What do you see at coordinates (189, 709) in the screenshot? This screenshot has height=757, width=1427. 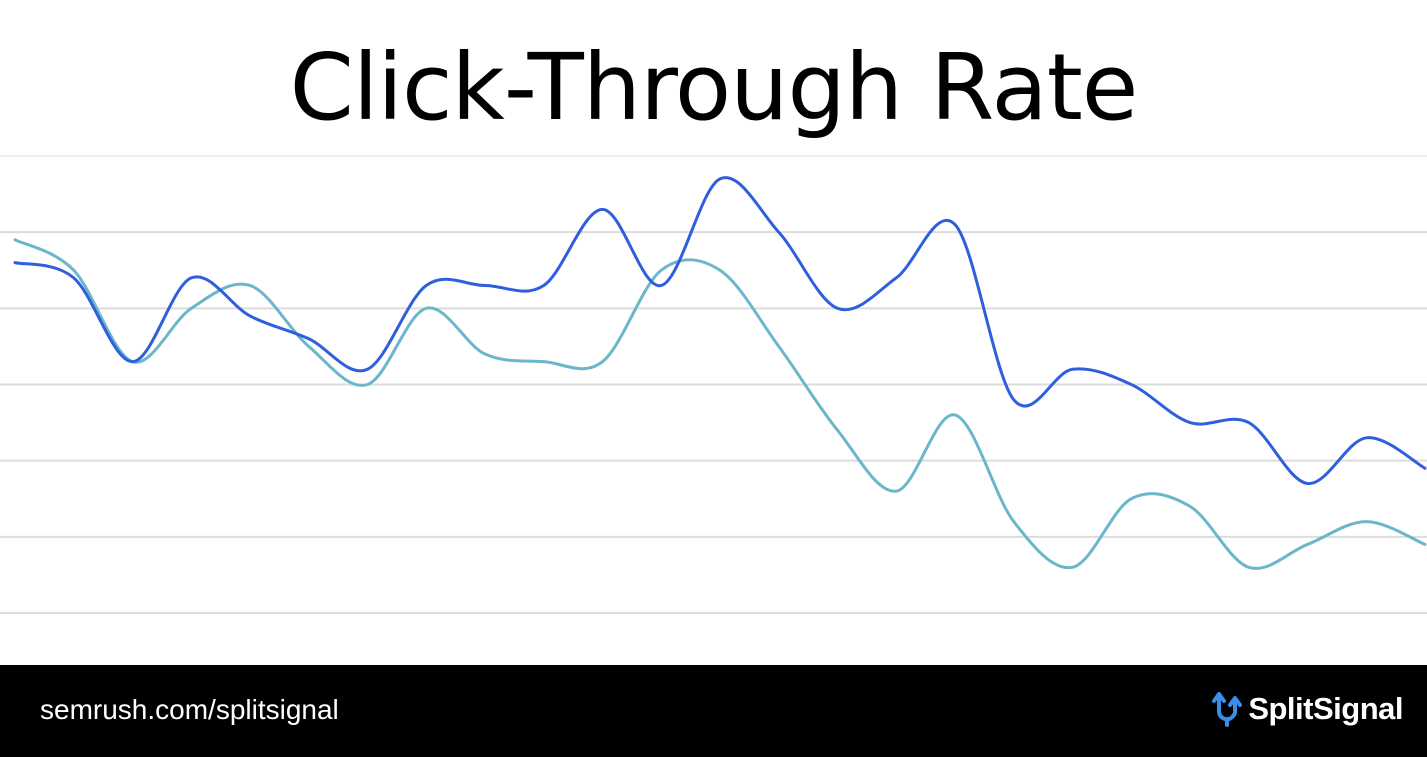 I see `footer-url: semrush.com/splitsignal` at bounding box center [189, 709].